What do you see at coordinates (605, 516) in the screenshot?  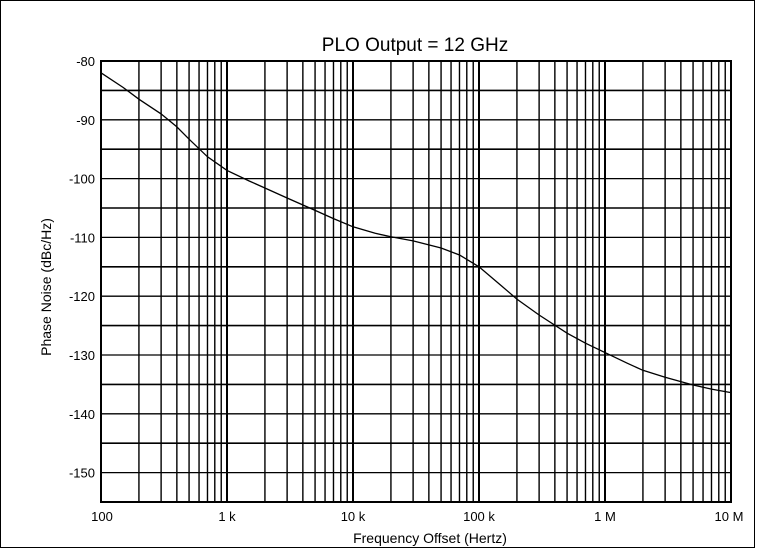 I see `x-tick-label: 1 M` at bounding box center [605, 516].